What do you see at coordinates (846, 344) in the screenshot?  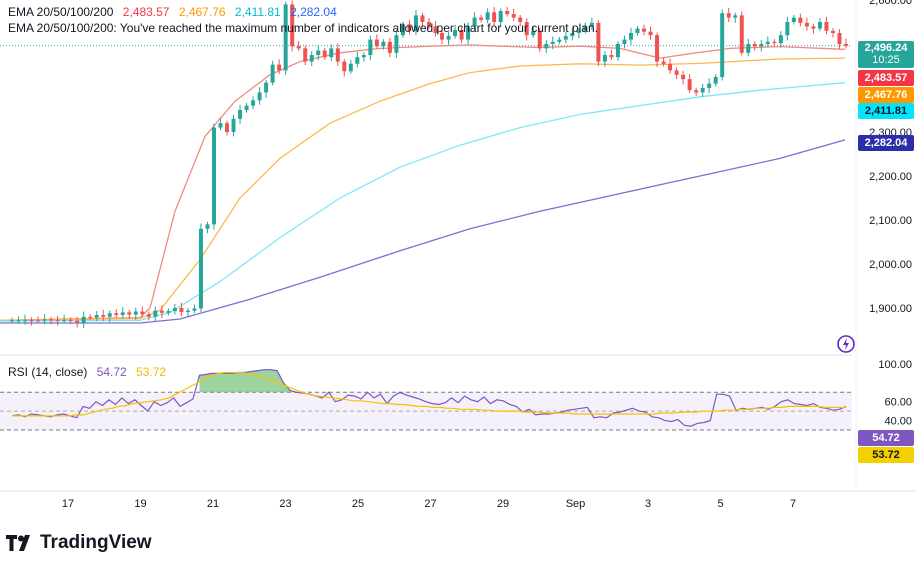 I see `lightning-icon` at bounding box center [846, 344].